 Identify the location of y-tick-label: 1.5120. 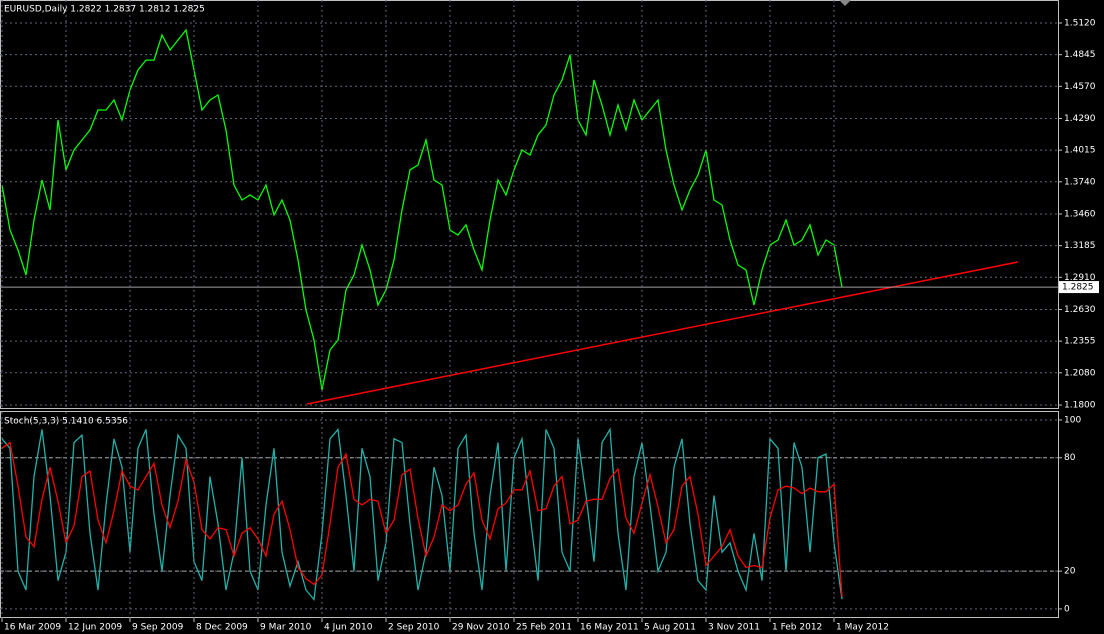
(1080, 24).